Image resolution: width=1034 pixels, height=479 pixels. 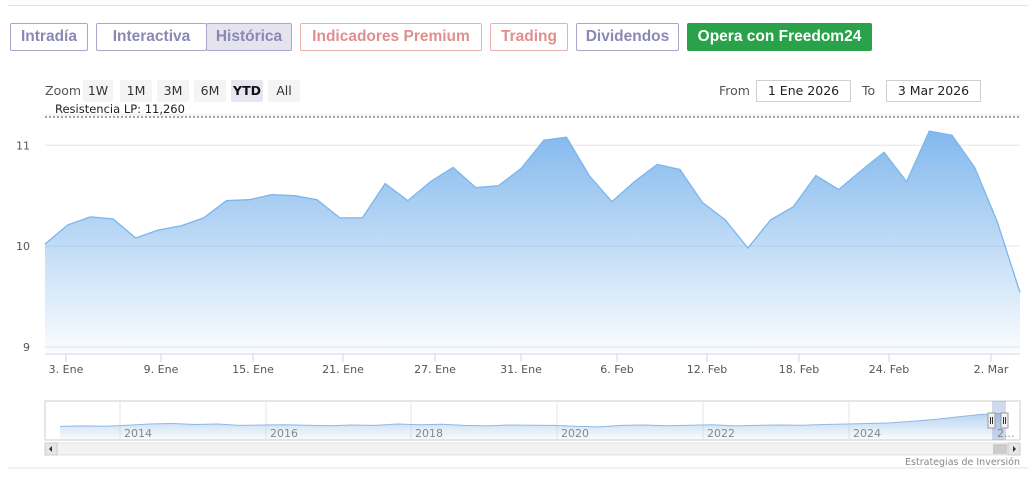 What do you see at coordinates (136, 91) in the screenshot?
I see `zoom-1m-button: 1M` at bounding box center [136, 91].